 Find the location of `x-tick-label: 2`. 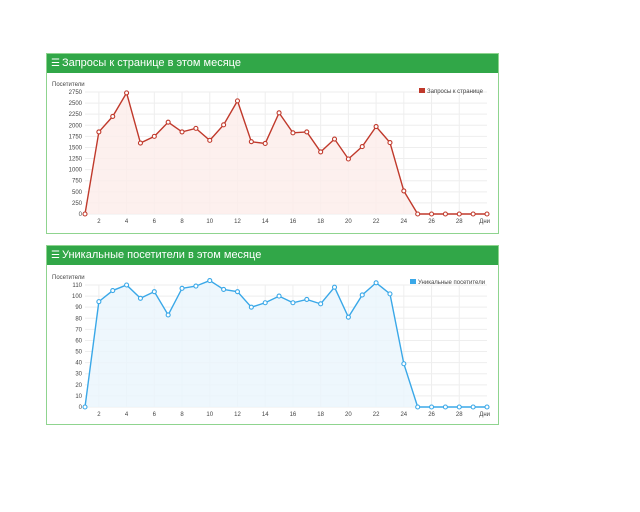

x-tick-label: 2 is located at coordinates (99, 222).